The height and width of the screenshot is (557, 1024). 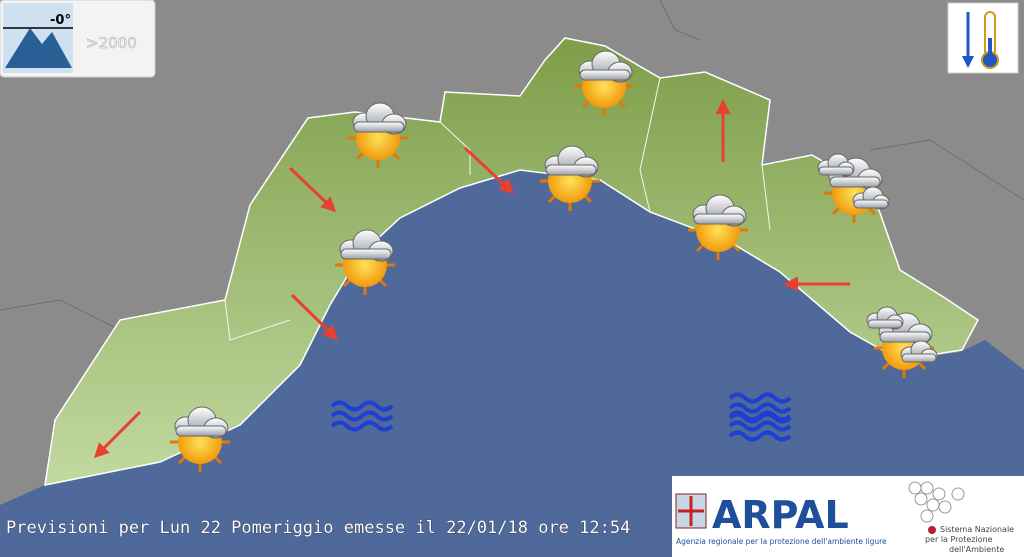 What do you see at coordinates (977, 529) in the screenshot?
I see `snpa-line: Sistema Nazionale` at bounding box center [977, 529].